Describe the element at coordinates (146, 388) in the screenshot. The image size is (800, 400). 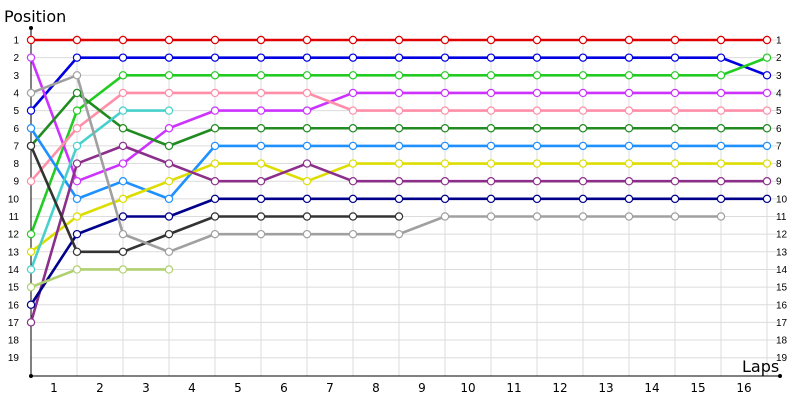
I see `x-tick-label: 3` at that location.